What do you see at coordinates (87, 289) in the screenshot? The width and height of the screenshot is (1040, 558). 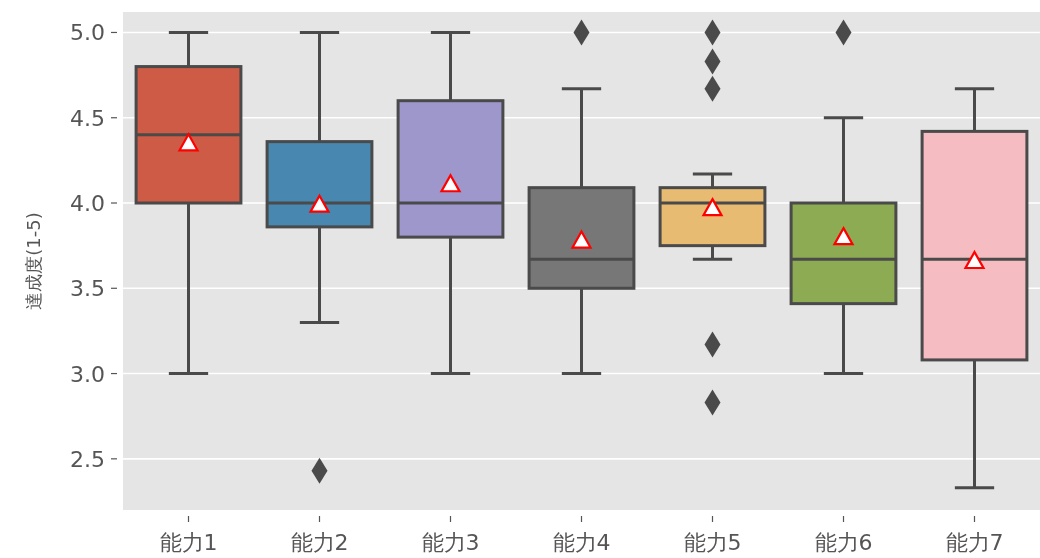 I see `y-tick-label: 3.5` at bounding box center [87, 289].